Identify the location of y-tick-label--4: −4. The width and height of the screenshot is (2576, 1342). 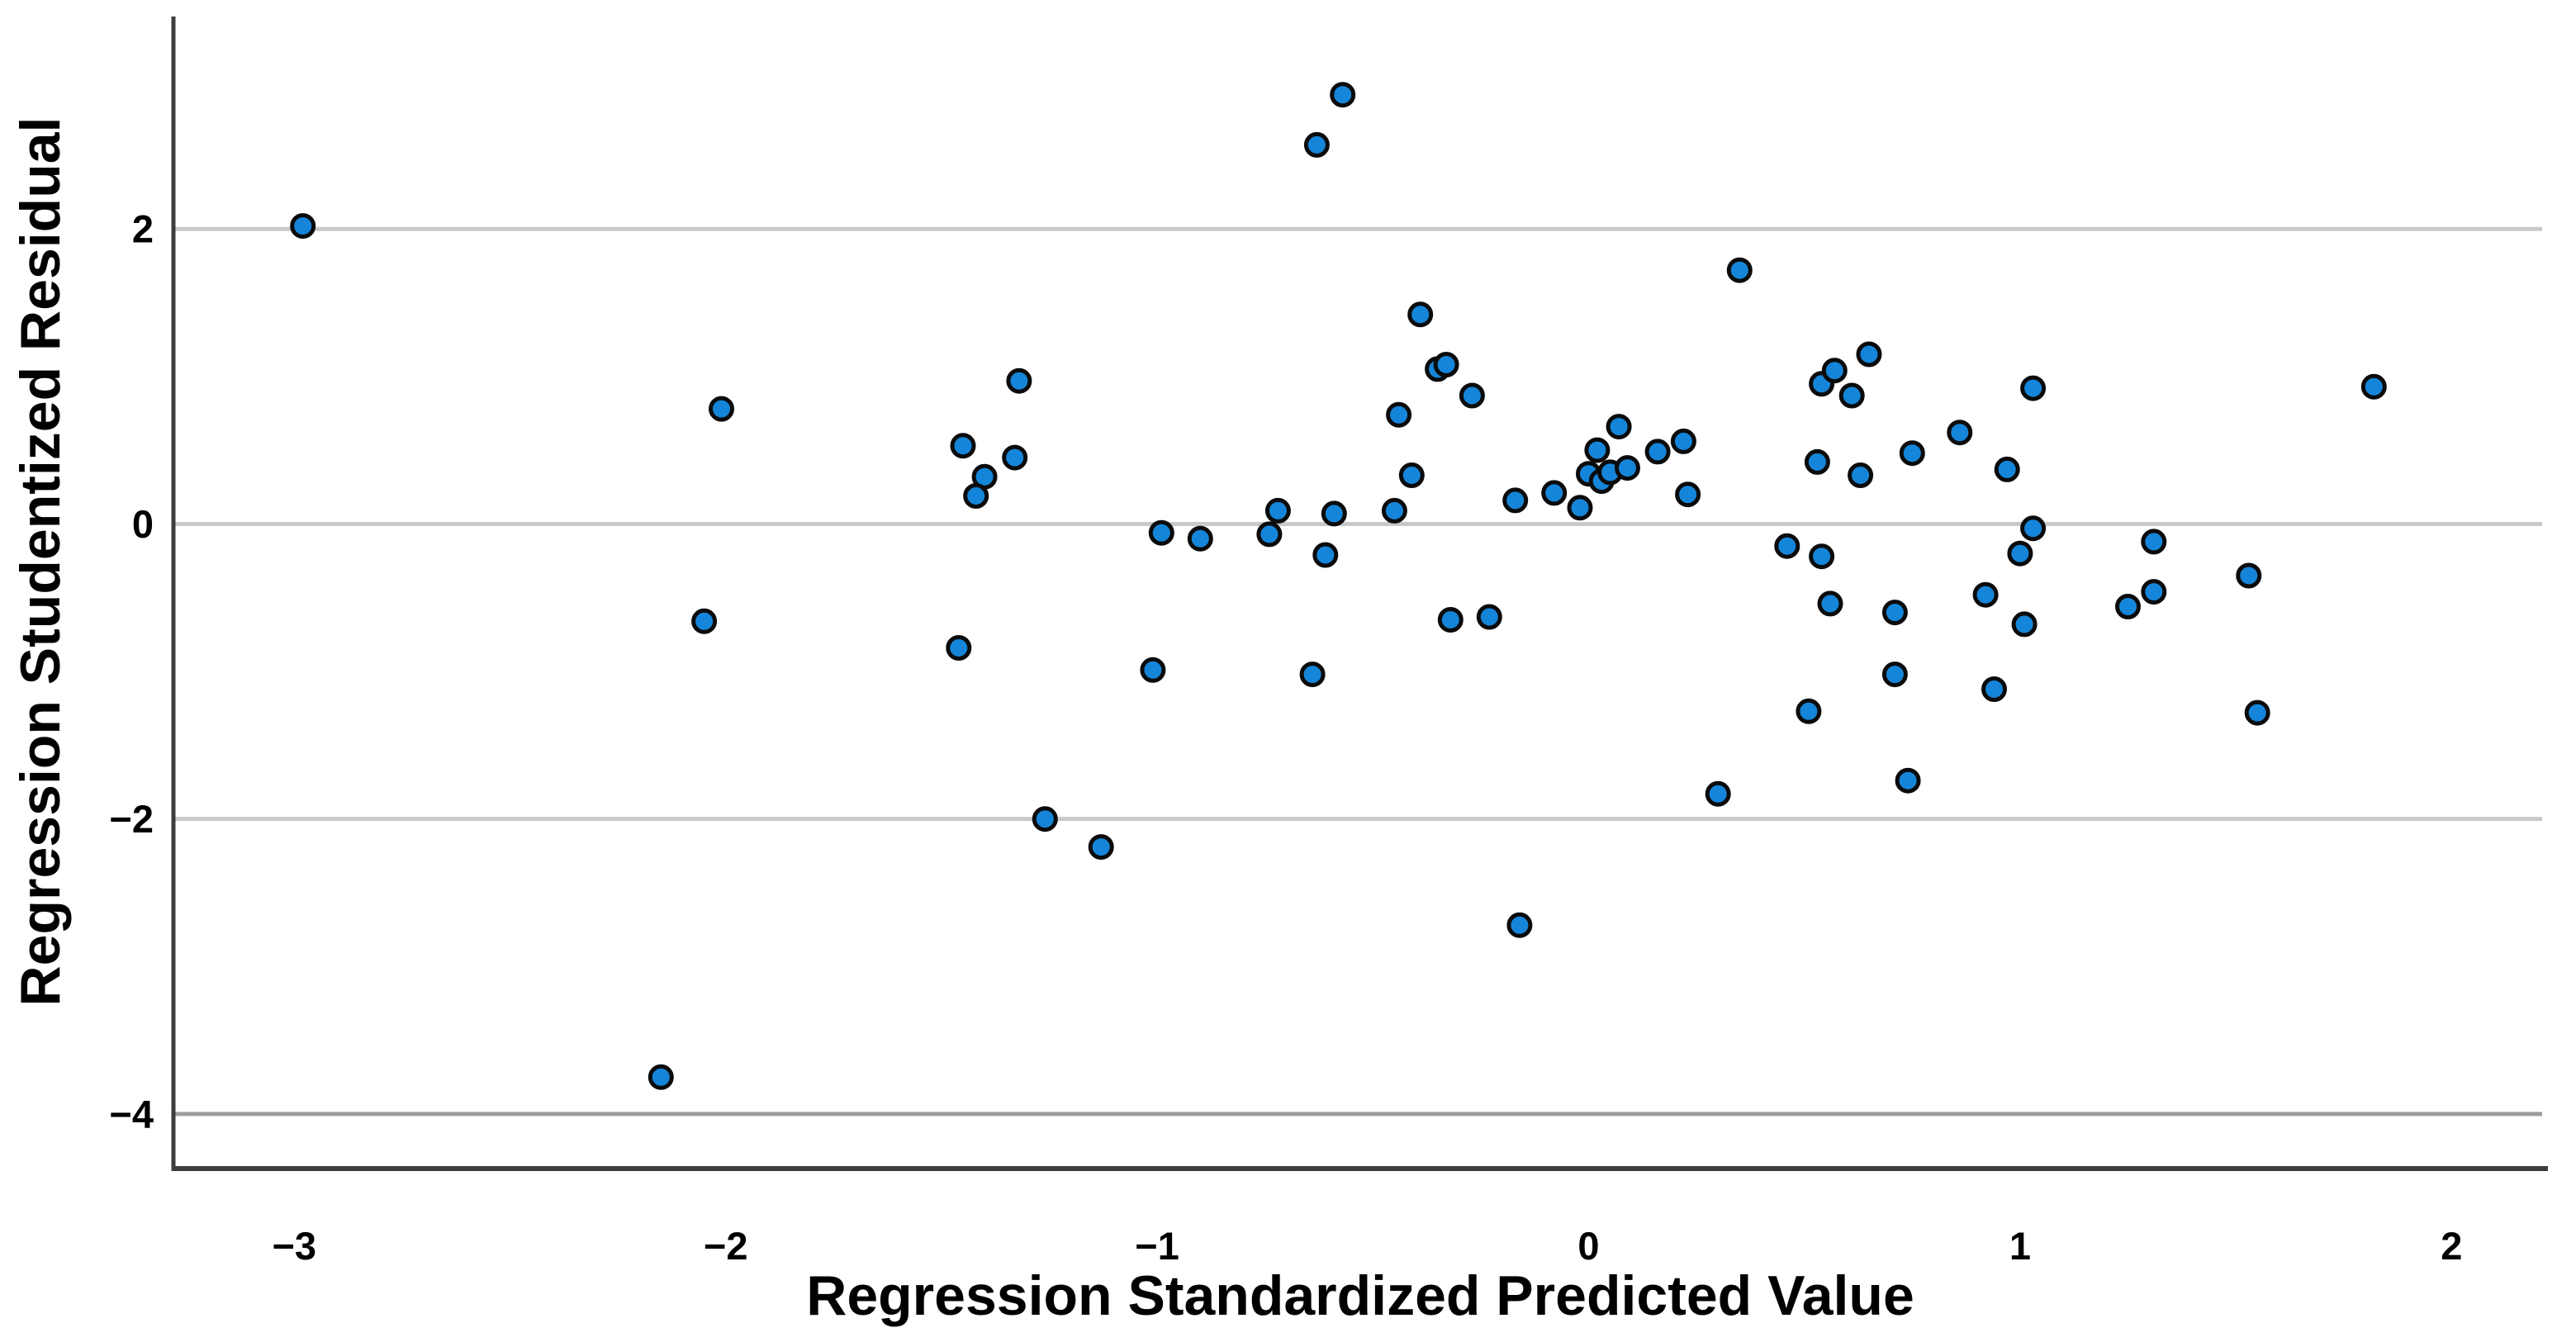
(131, 1114).